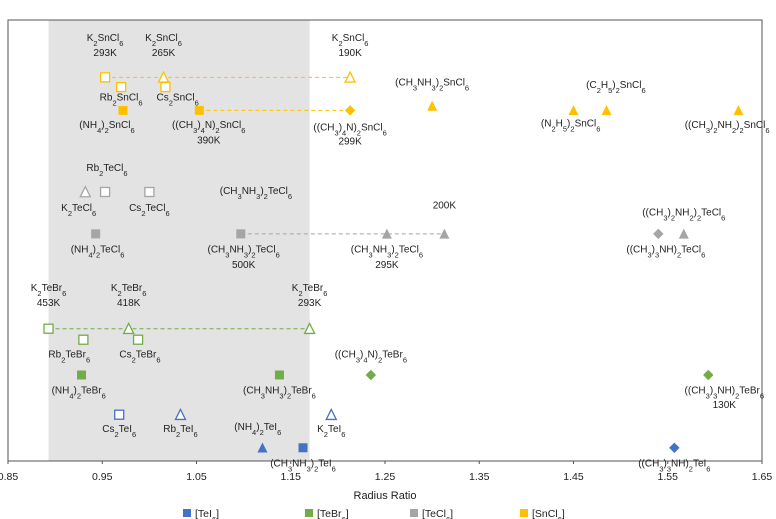 The height and width of the screenshot is (519, 776). I want to click on x-tick-label-2: 1.05, so click(196, 477).